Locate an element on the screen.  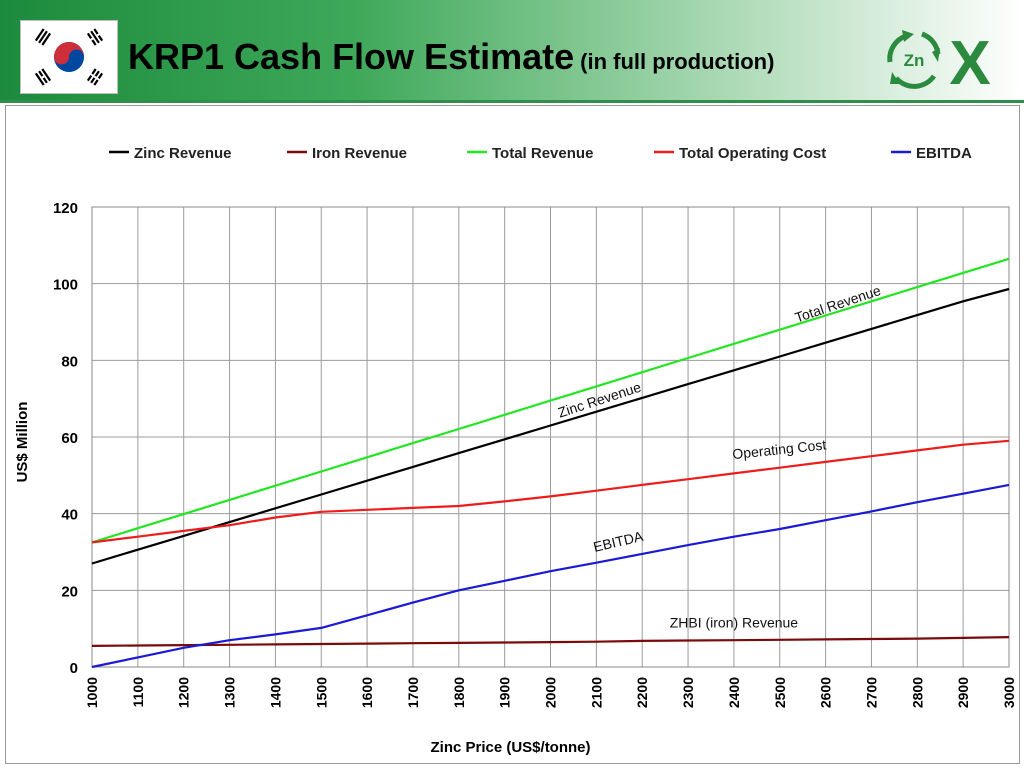
legend-label: Zinc Revenue is located at coordinates (183, 153).